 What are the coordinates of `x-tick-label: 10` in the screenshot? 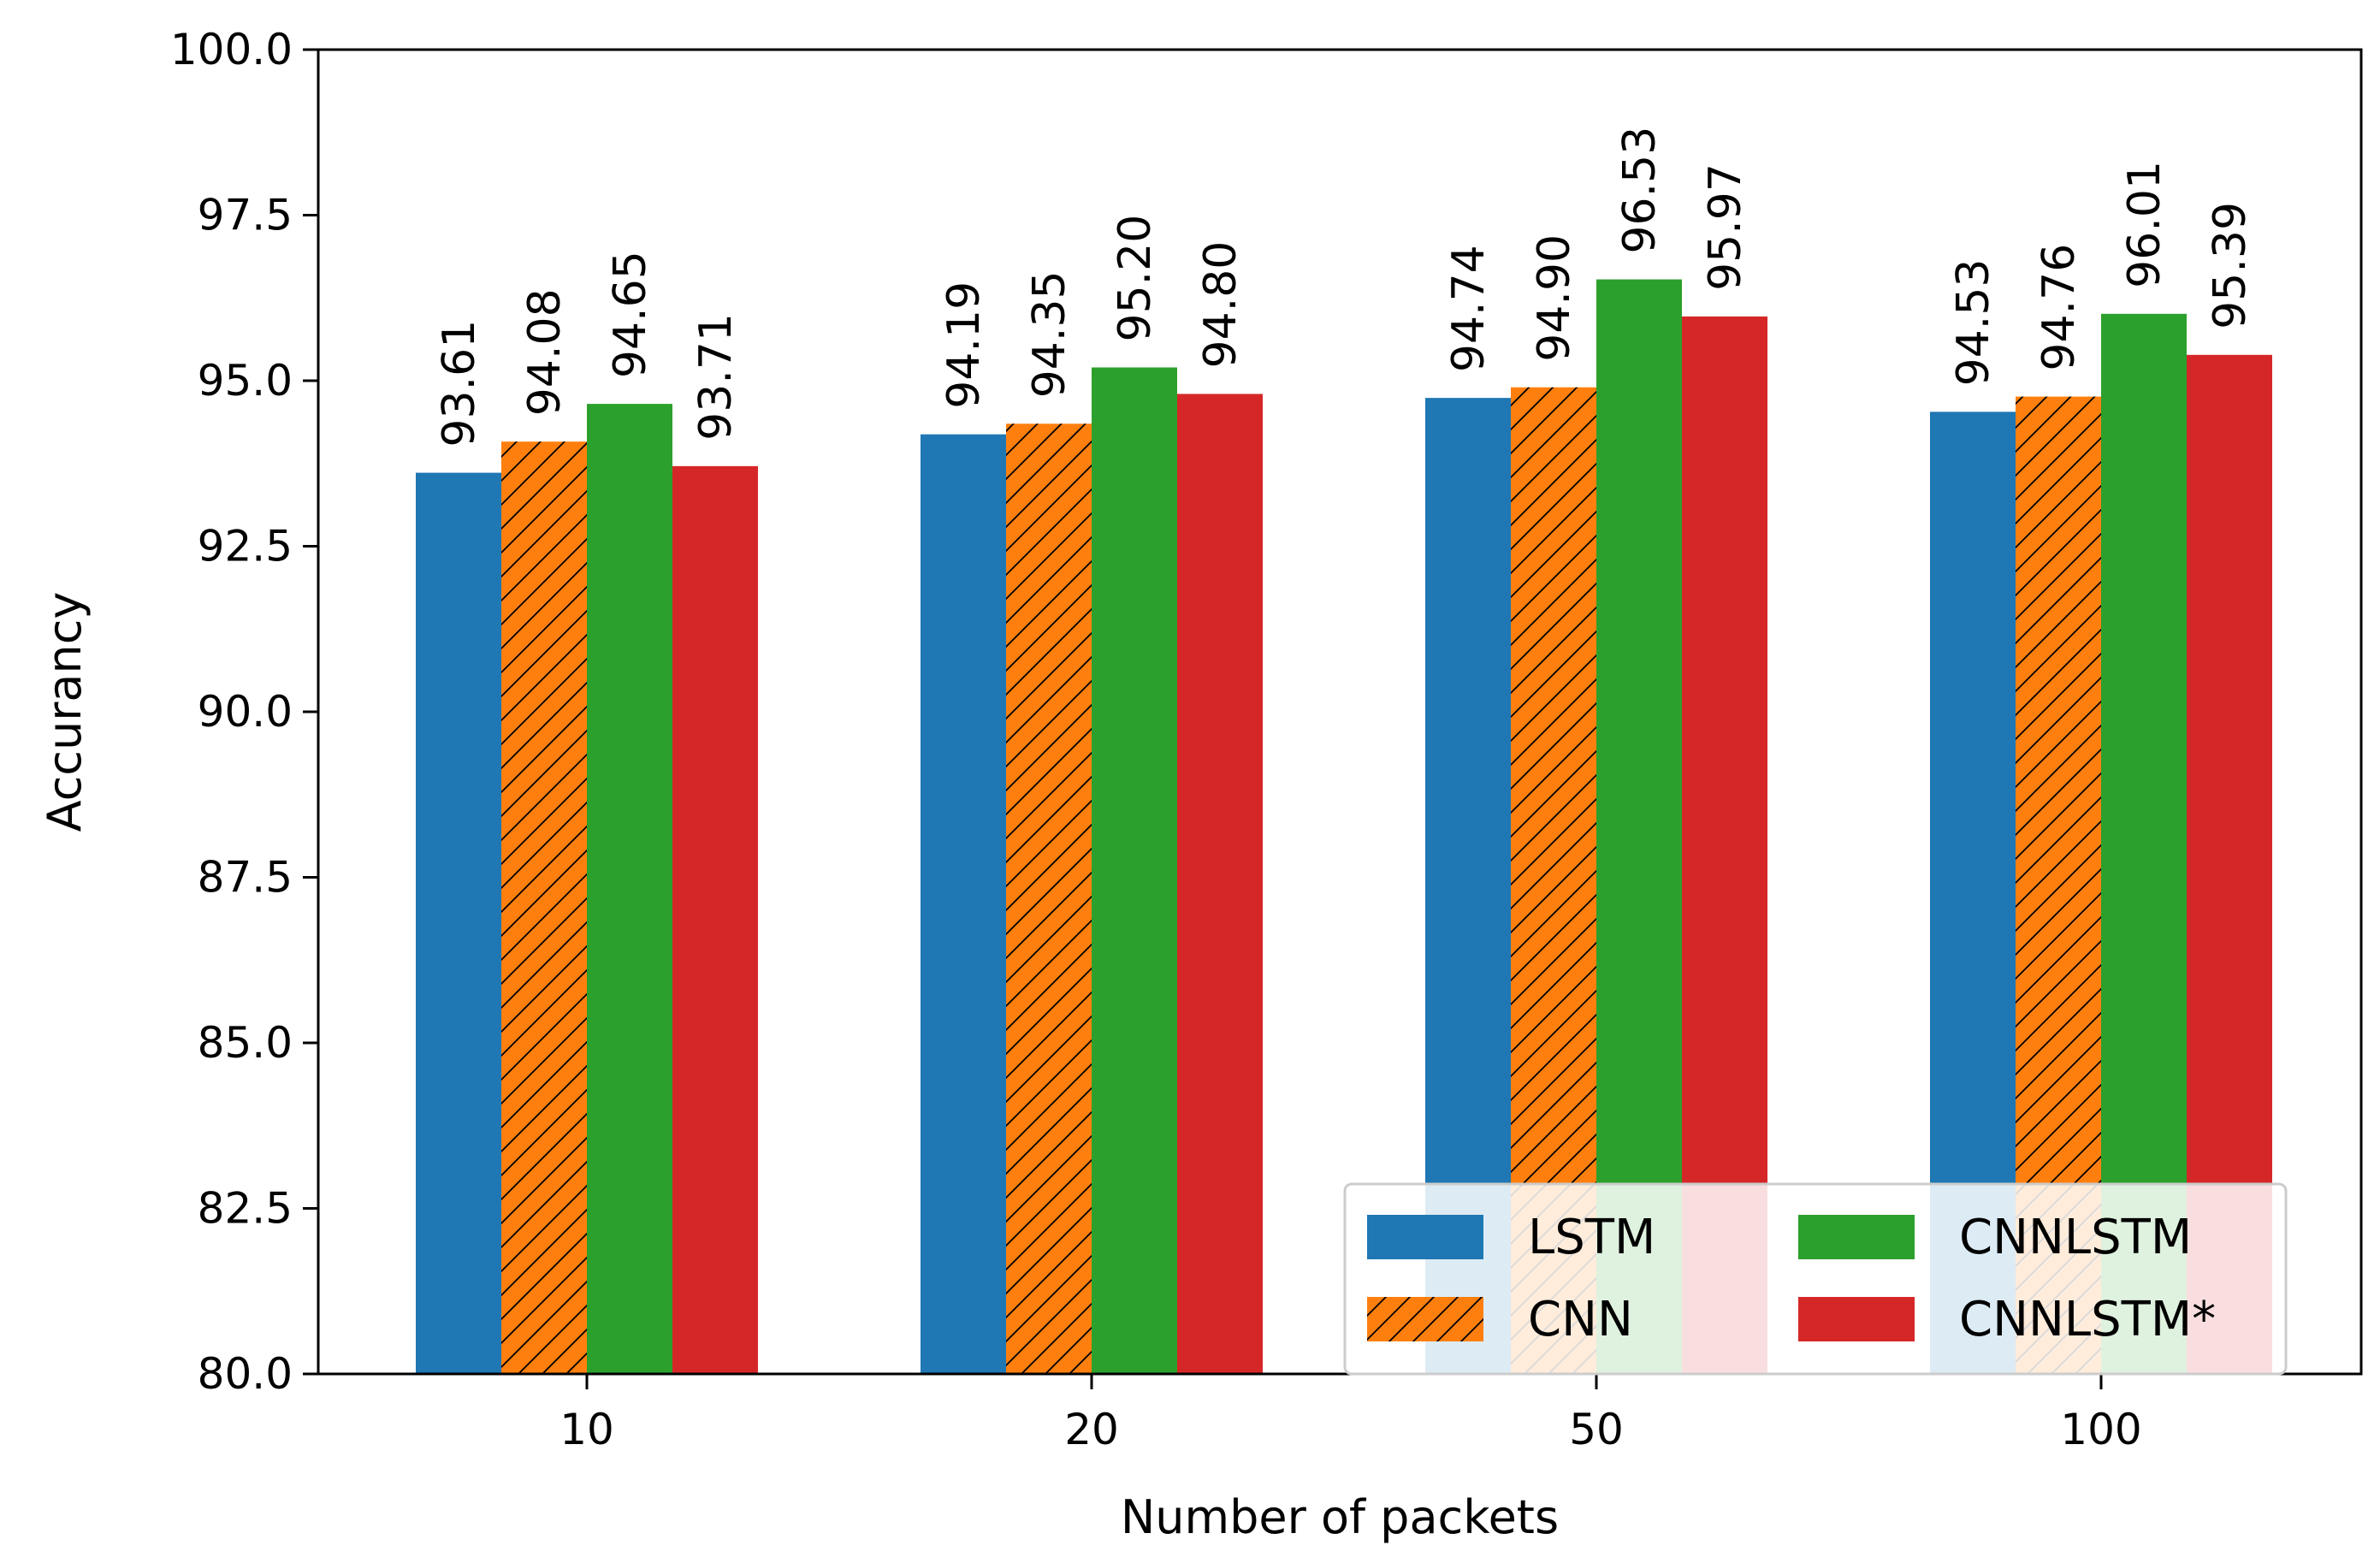 It's located at (587, 1429).